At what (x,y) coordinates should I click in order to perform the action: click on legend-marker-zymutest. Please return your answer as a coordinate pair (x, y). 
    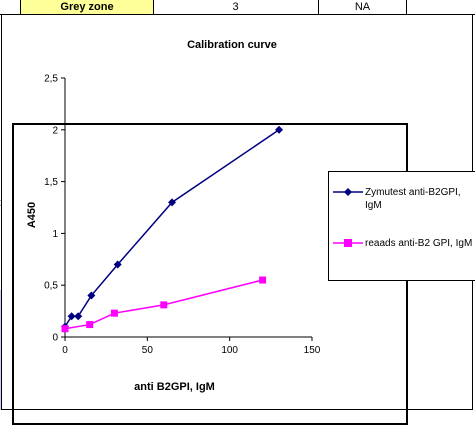
    Looking at the image, I should click on (348, 192).